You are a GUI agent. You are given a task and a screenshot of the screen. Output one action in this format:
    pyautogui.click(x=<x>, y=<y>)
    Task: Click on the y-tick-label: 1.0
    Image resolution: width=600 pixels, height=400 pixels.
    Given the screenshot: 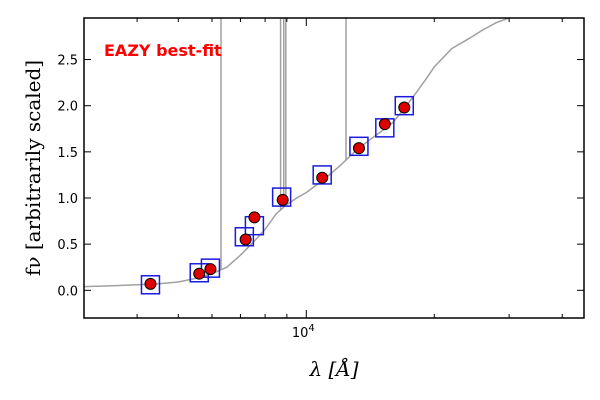 What is the action you would take?
    pyautogui.click(x=67, y=199)
    